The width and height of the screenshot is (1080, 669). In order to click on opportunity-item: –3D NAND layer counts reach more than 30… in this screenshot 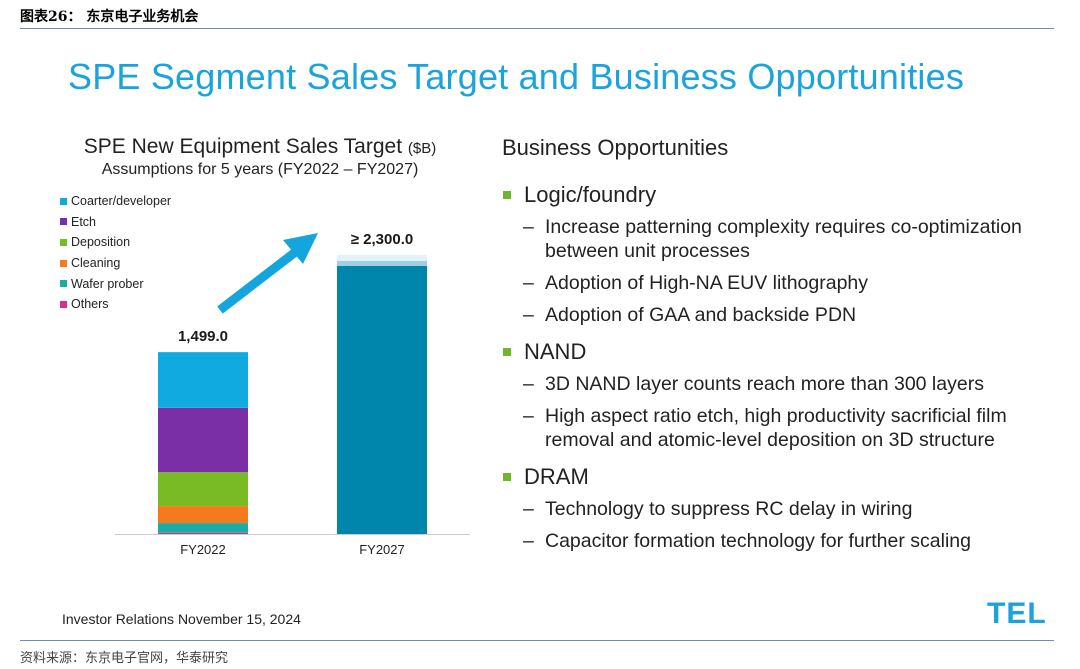, I will do `click(782, 384)`.